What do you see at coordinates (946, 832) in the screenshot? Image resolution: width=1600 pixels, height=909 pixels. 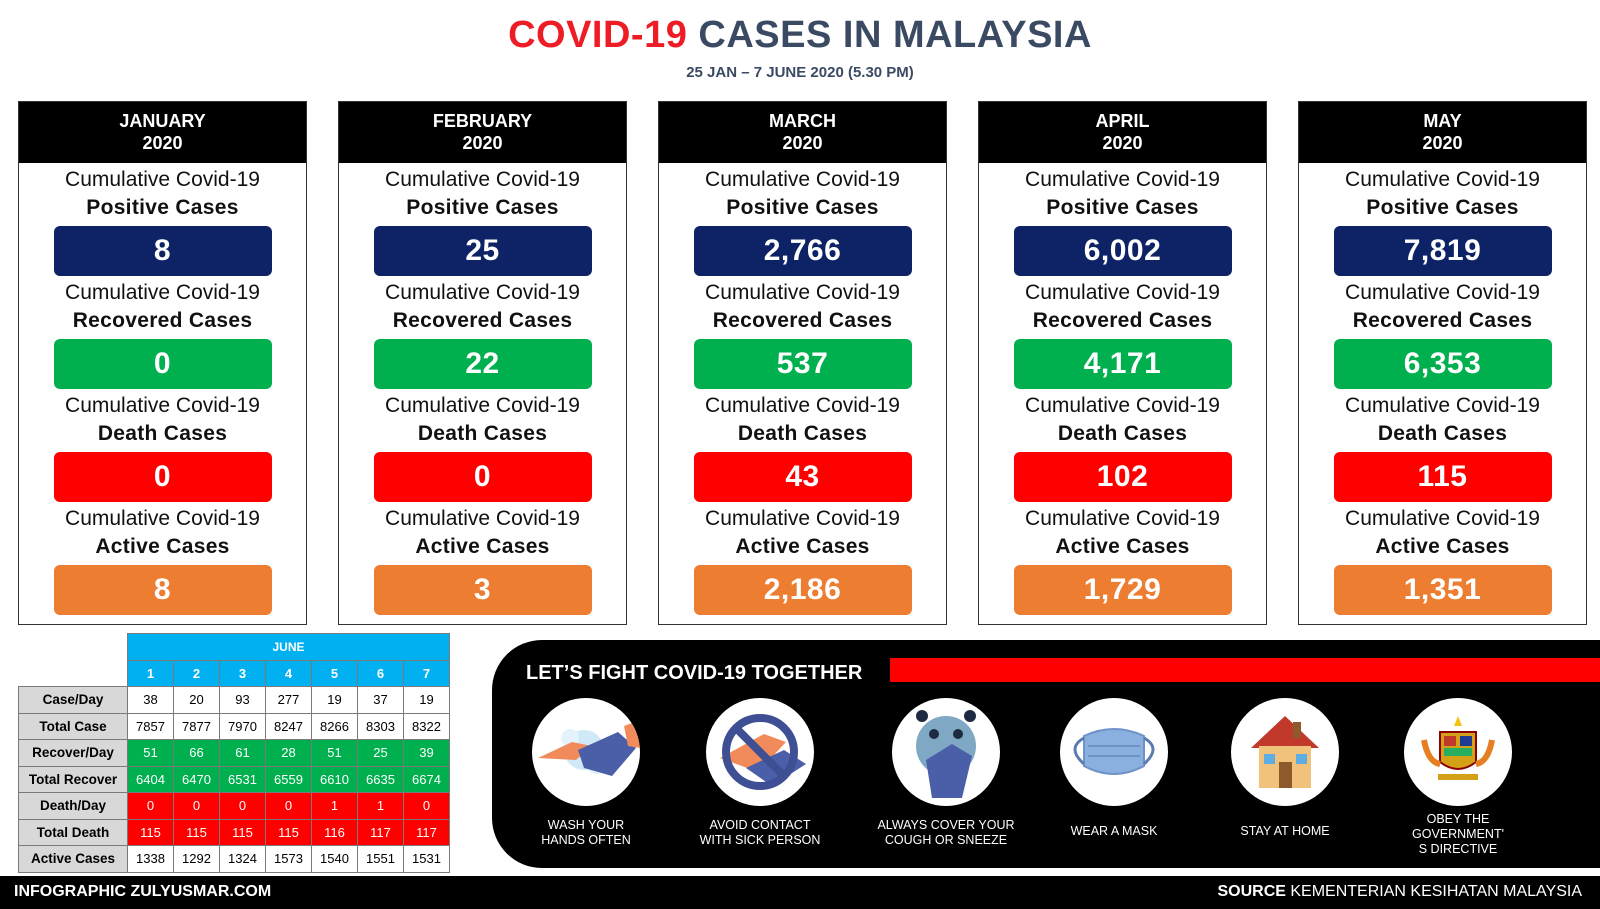 I see `tip-caption: ALWAYS COVER YOUR COUGH OR SNEEZE` at bounding box center [946, 832].